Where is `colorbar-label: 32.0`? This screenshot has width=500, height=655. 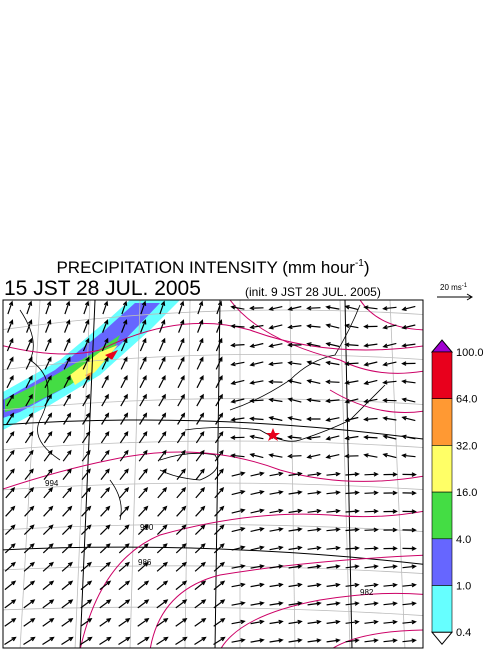 colorbar-label: 32.0 is located at coordinates (466, 446).